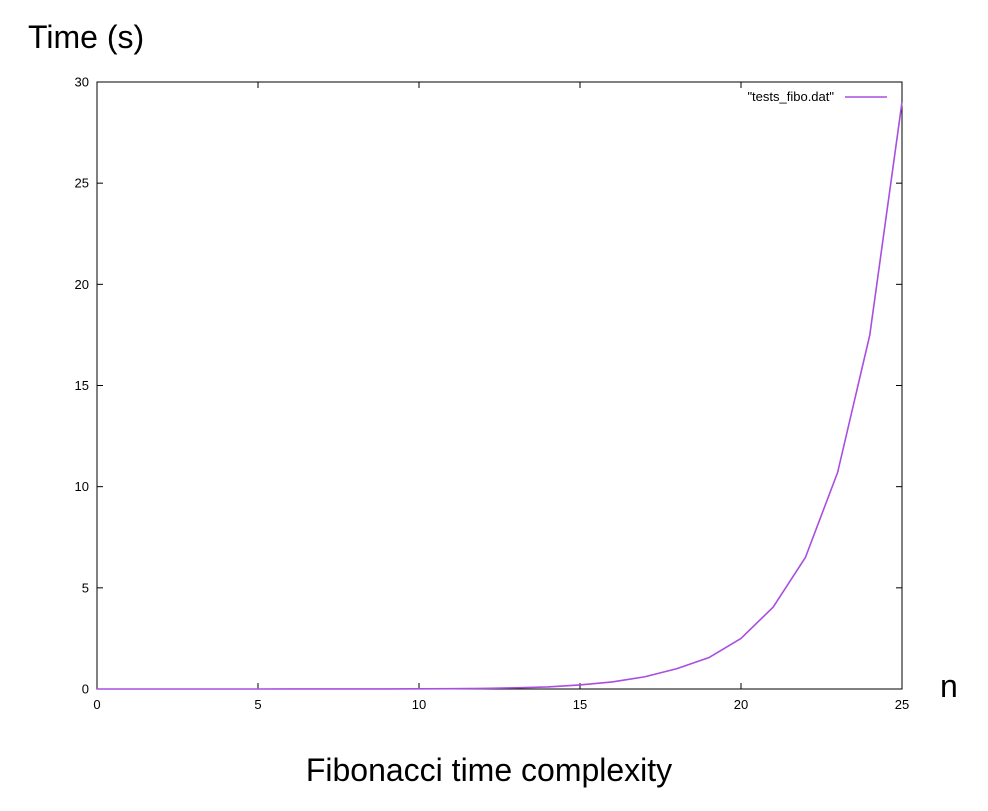 The width and height of the screenshot is (988, 811). Describe the element at coordinates (741, 704) in the screenshot. I see `x-tick-label: 20` at that location.